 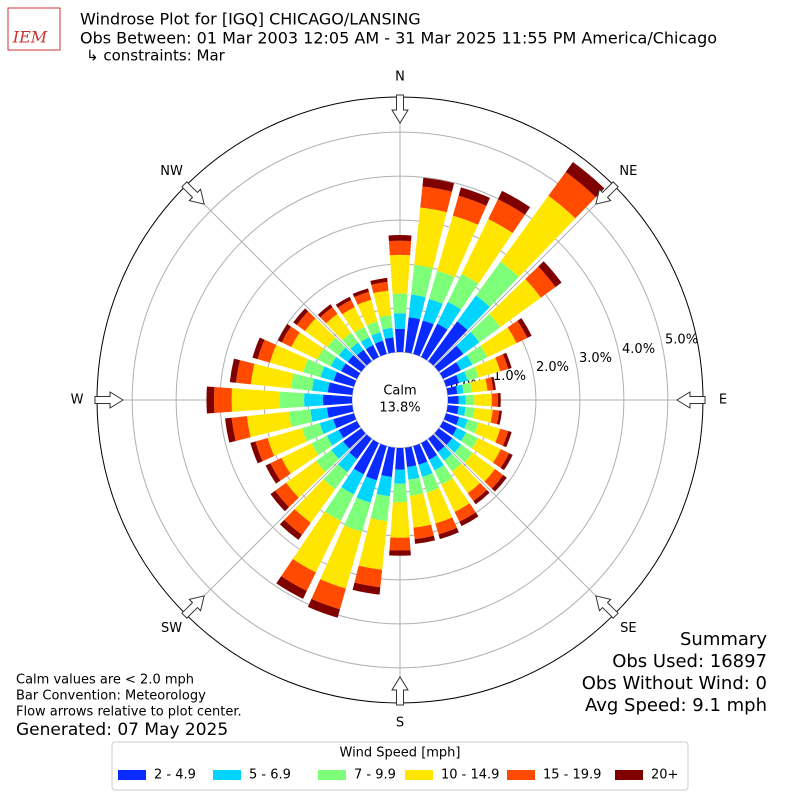 I want to click on summary: Obs Used: 16897, so click(x=689, y=661).